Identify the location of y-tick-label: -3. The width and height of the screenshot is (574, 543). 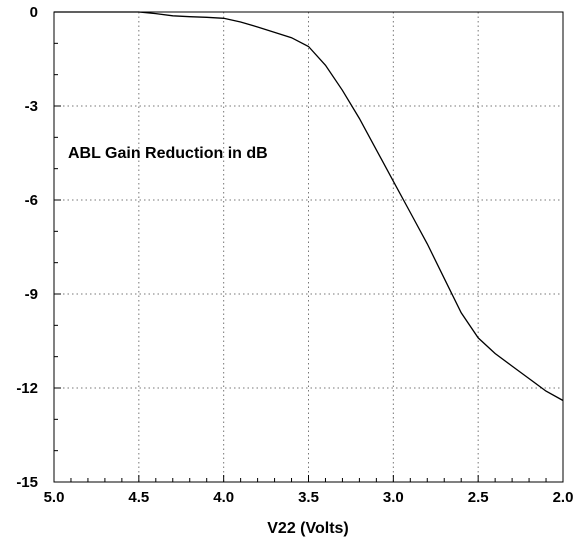
(31, 106).